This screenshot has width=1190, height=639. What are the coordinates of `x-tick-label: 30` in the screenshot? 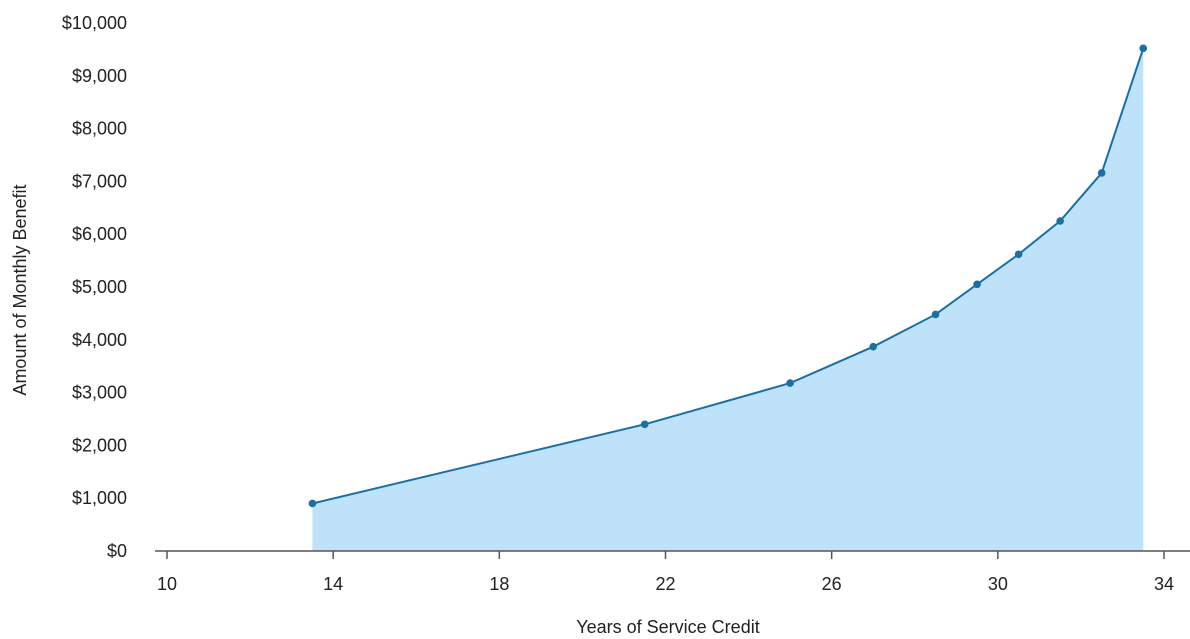 It's located at (998, 584).